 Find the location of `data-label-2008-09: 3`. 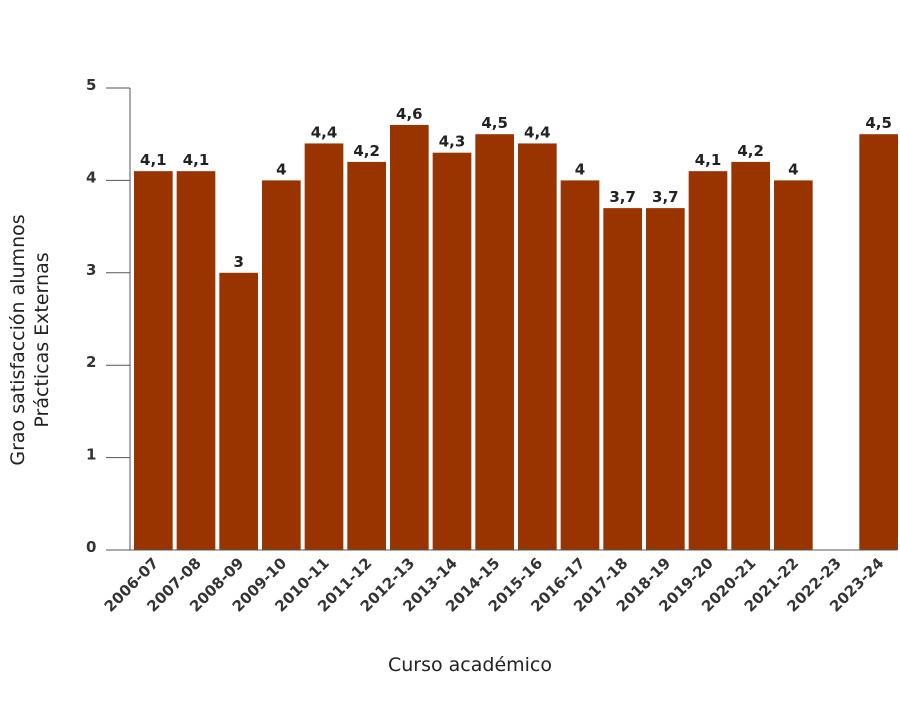

data-label-2008-09: 3 is located at coordinates (238, 262).